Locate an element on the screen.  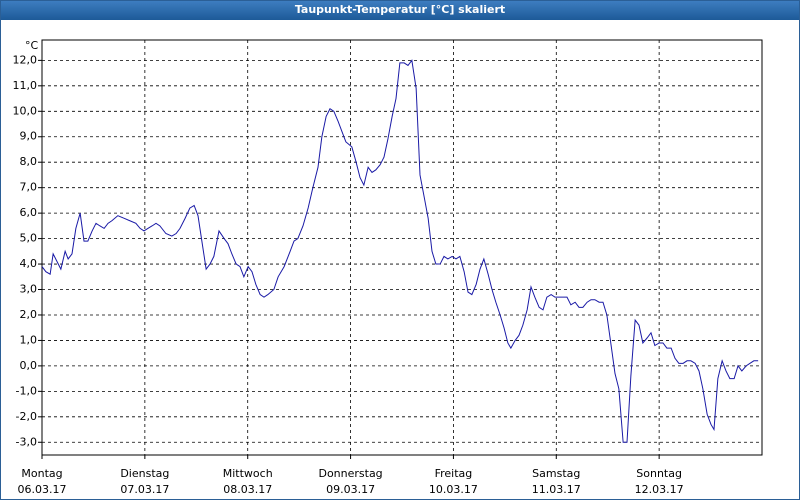
y-tick-label: 5,0 is located at coordinates (29, 238).